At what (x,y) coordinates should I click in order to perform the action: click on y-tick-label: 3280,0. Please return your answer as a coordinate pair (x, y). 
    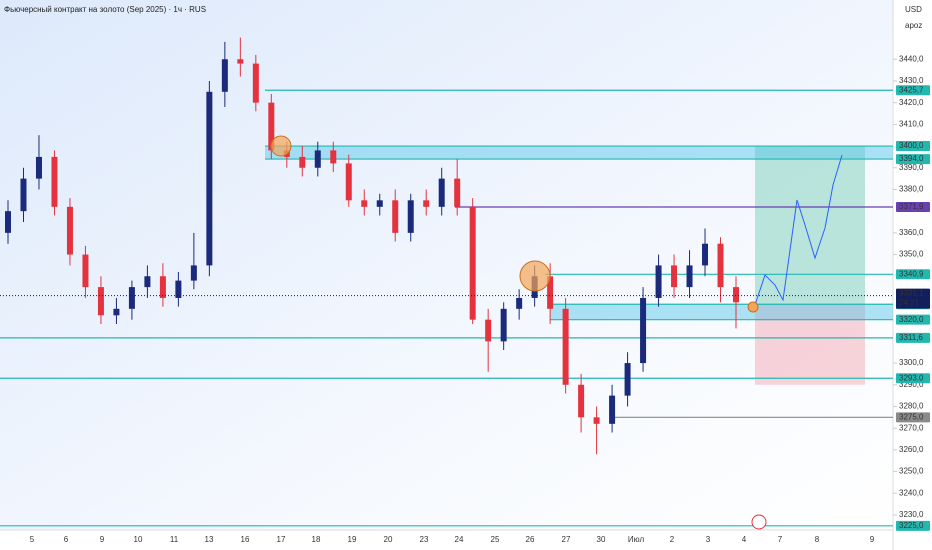
    Looking at the image, I should click on (911, 406).